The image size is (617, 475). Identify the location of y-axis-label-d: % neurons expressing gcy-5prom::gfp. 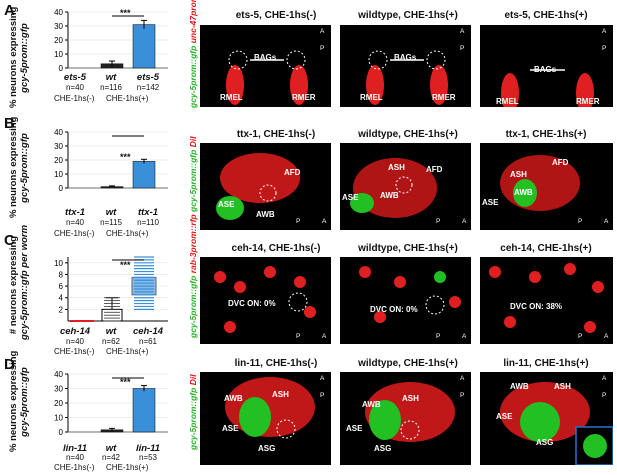
(19, 401).